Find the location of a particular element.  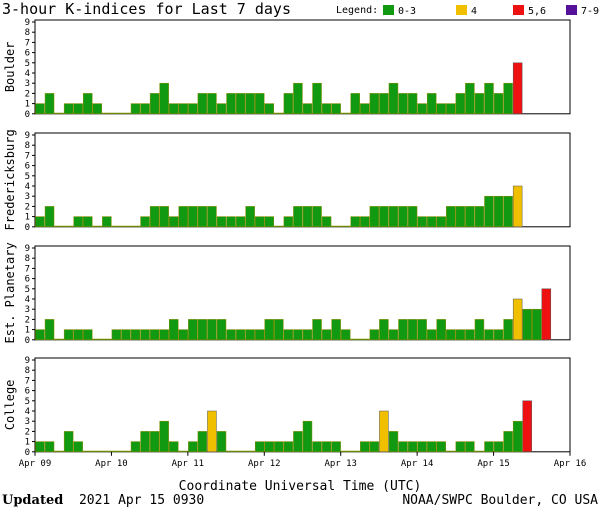

y-tick-label: 4 is located at coordinates (27, 187).